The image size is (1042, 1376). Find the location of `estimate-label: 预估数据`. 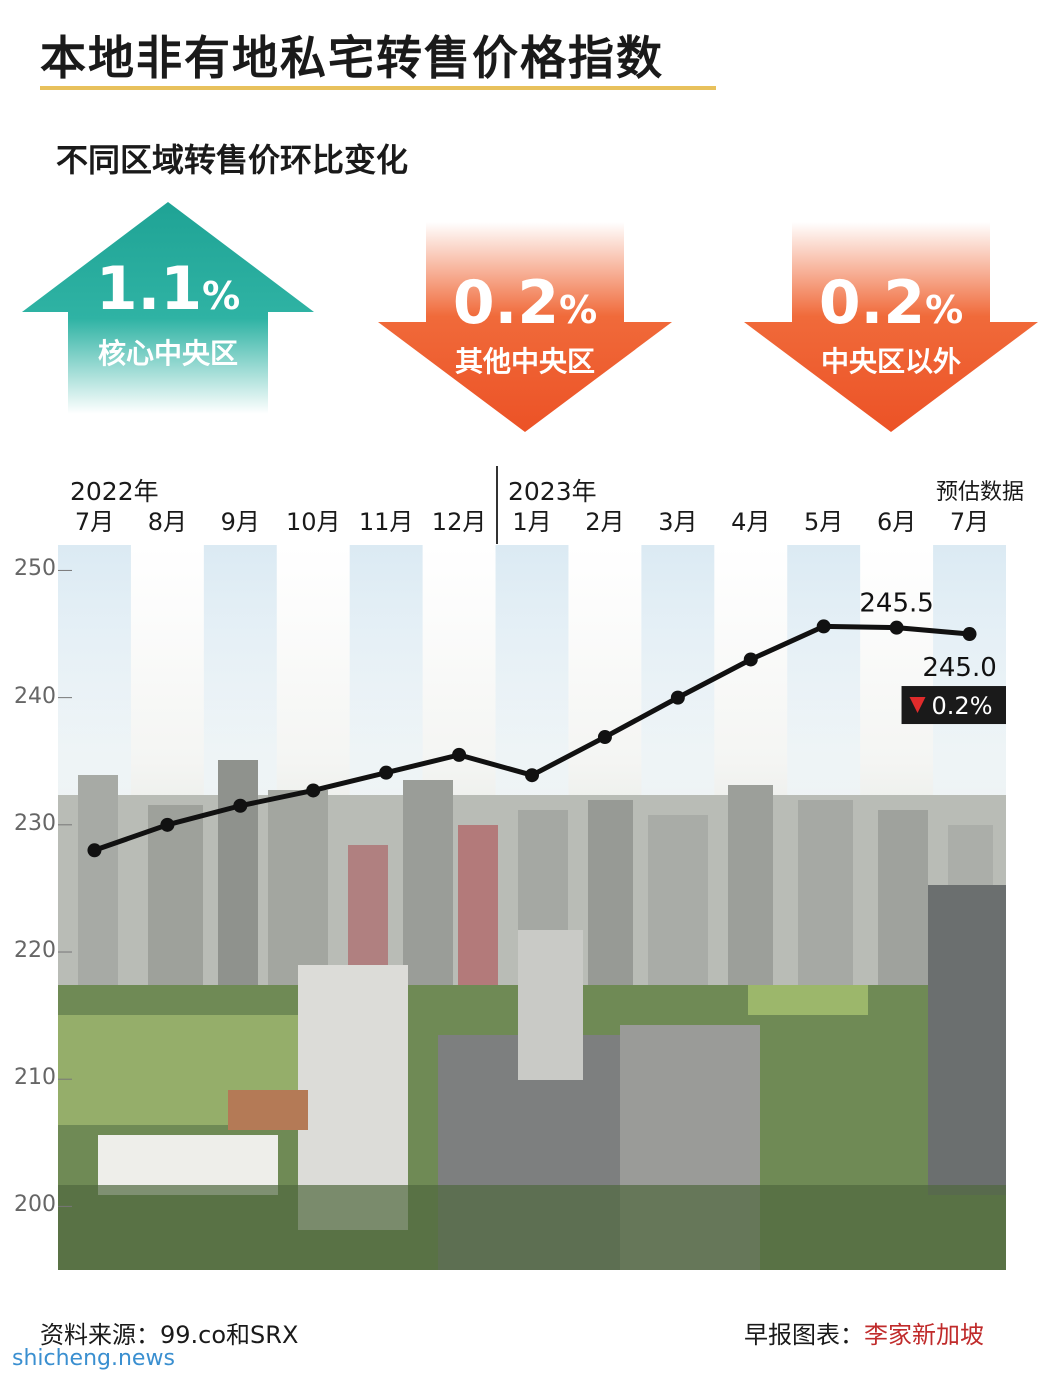

estimate-label: 预估数据 is located at coordinates (979, 492).